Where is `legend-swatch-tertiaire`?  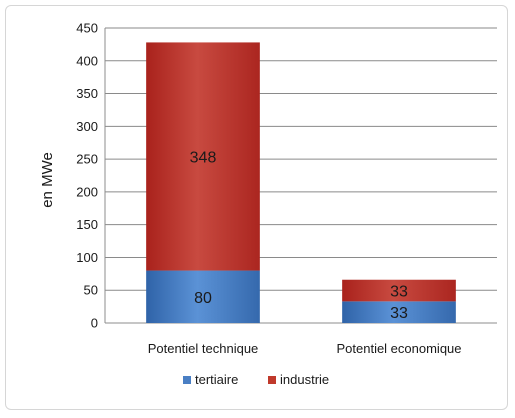
legend-swatch-tertiaire is located at coordinates (187, 380).